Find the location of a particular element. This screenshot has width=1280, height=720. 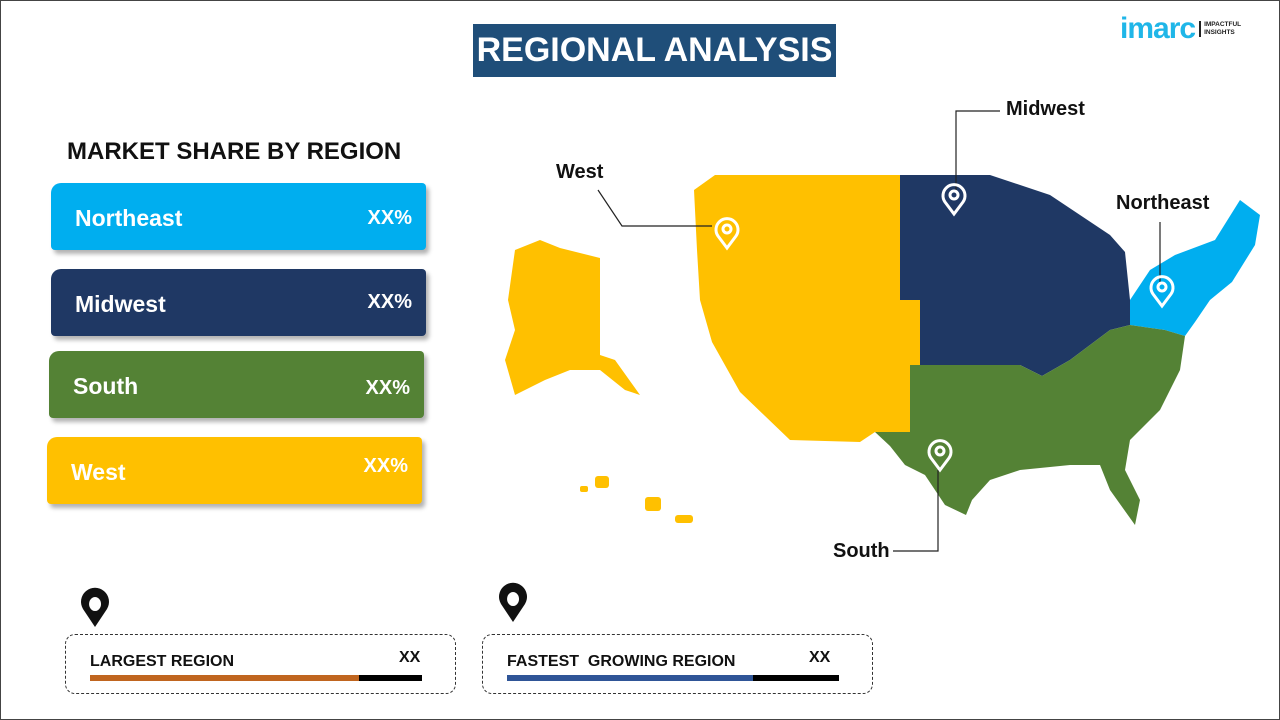

map-label-midwest: Midwest is located at coordinates (1045, 109).